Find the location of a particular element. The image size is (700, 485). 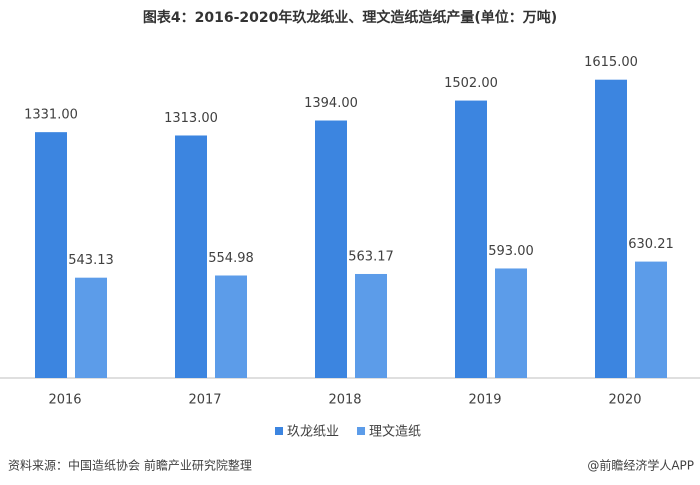

x-tick-label: 2016 is located at coordinates (64, 400).